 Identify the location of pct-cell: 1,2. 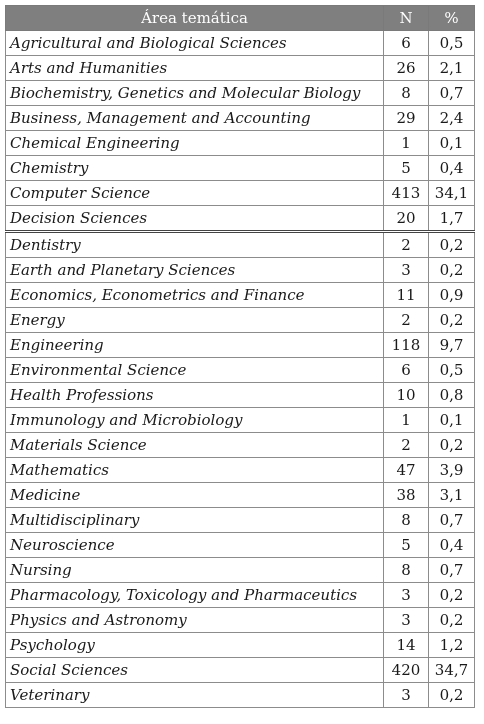
(451, 645).